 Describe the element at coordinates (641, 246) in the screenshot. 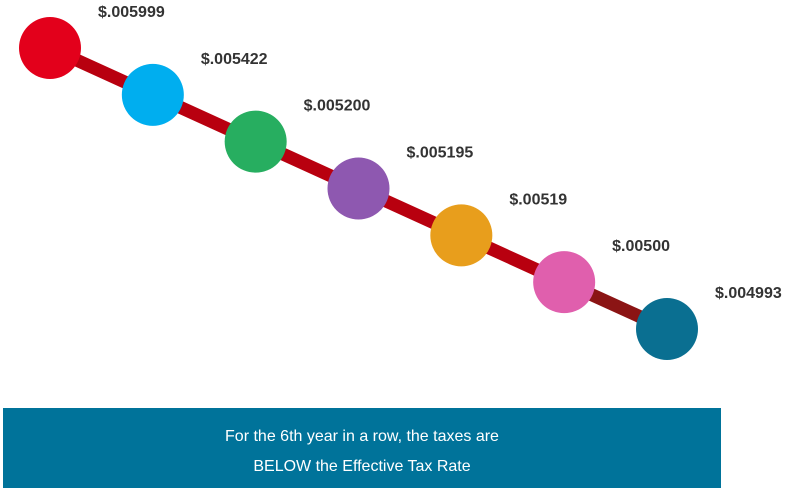

I see `data-label: $.00500` at that location.